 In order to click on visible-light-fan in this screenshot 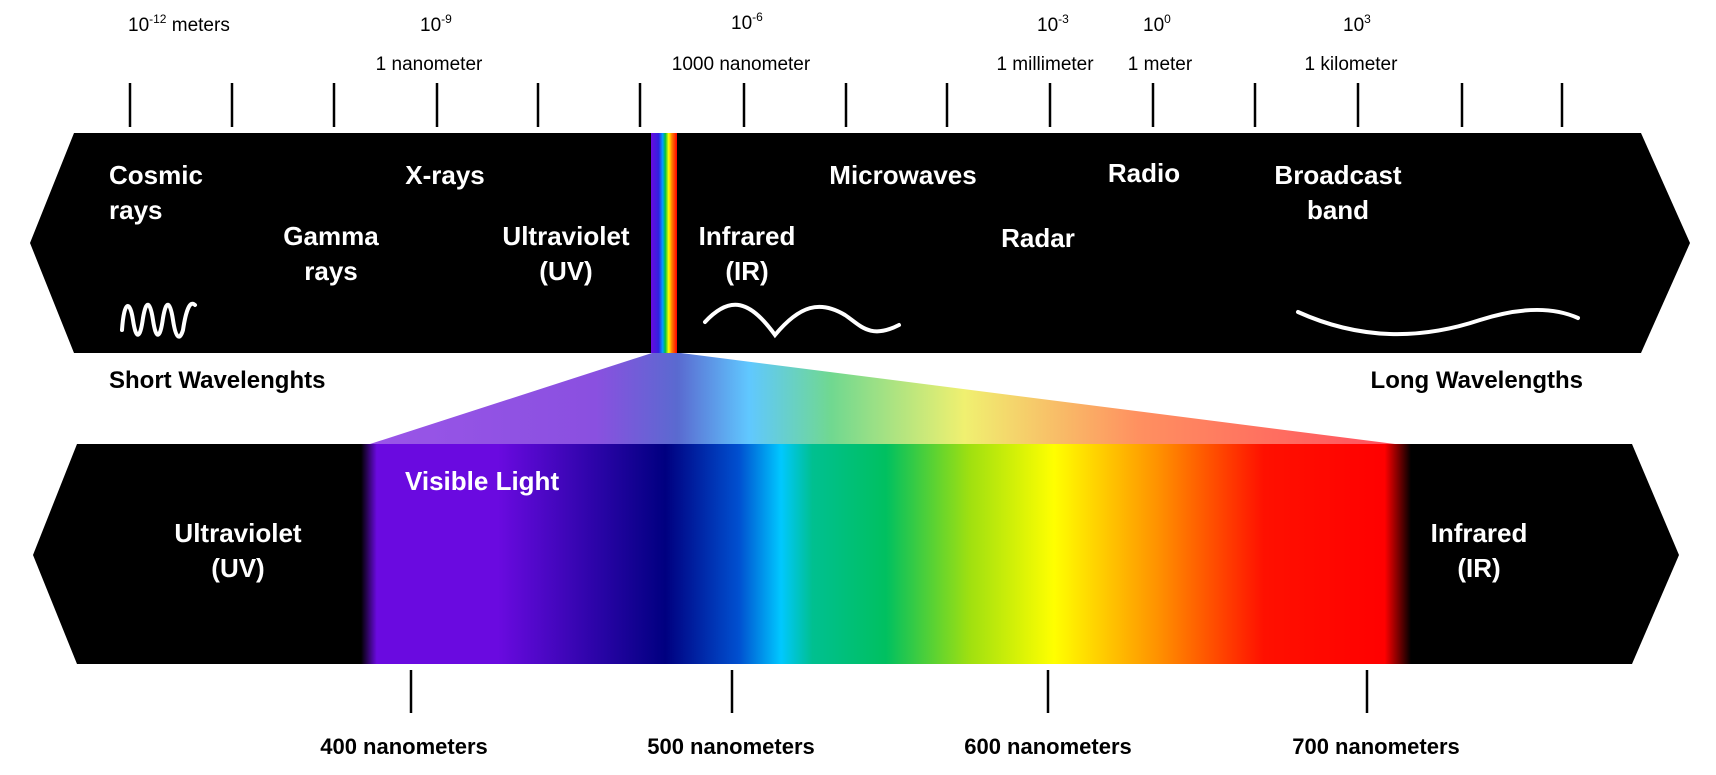, I will do `click(882, 398)`.